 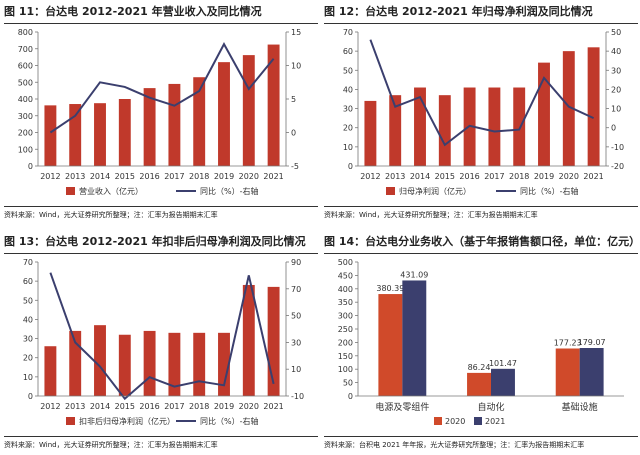 I want to click on x-tick-label: 2018, so click(x=199, y=176).